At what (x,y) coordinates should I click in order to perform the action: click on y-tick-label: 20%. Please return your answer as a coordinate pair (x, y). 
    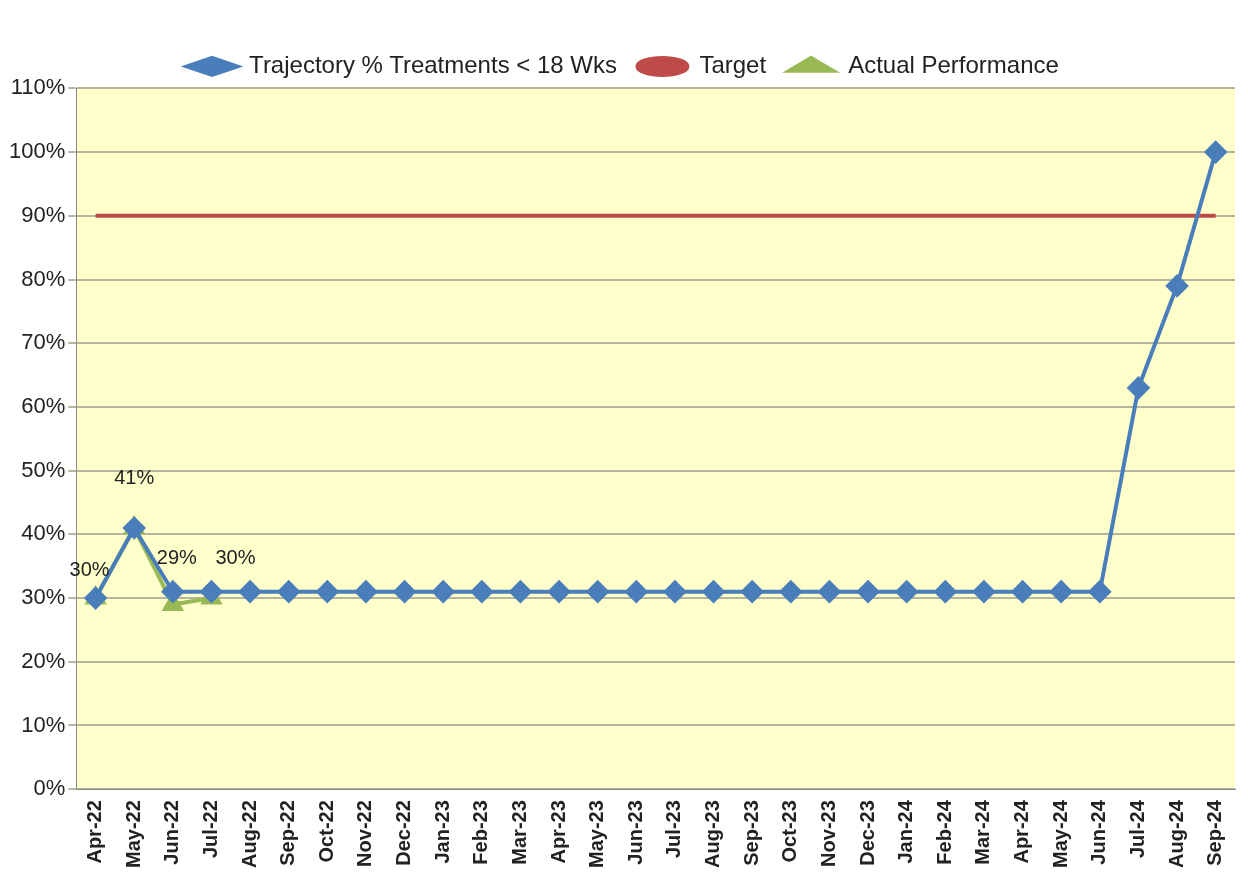
    Looking at the image, I should click on (43, 660).